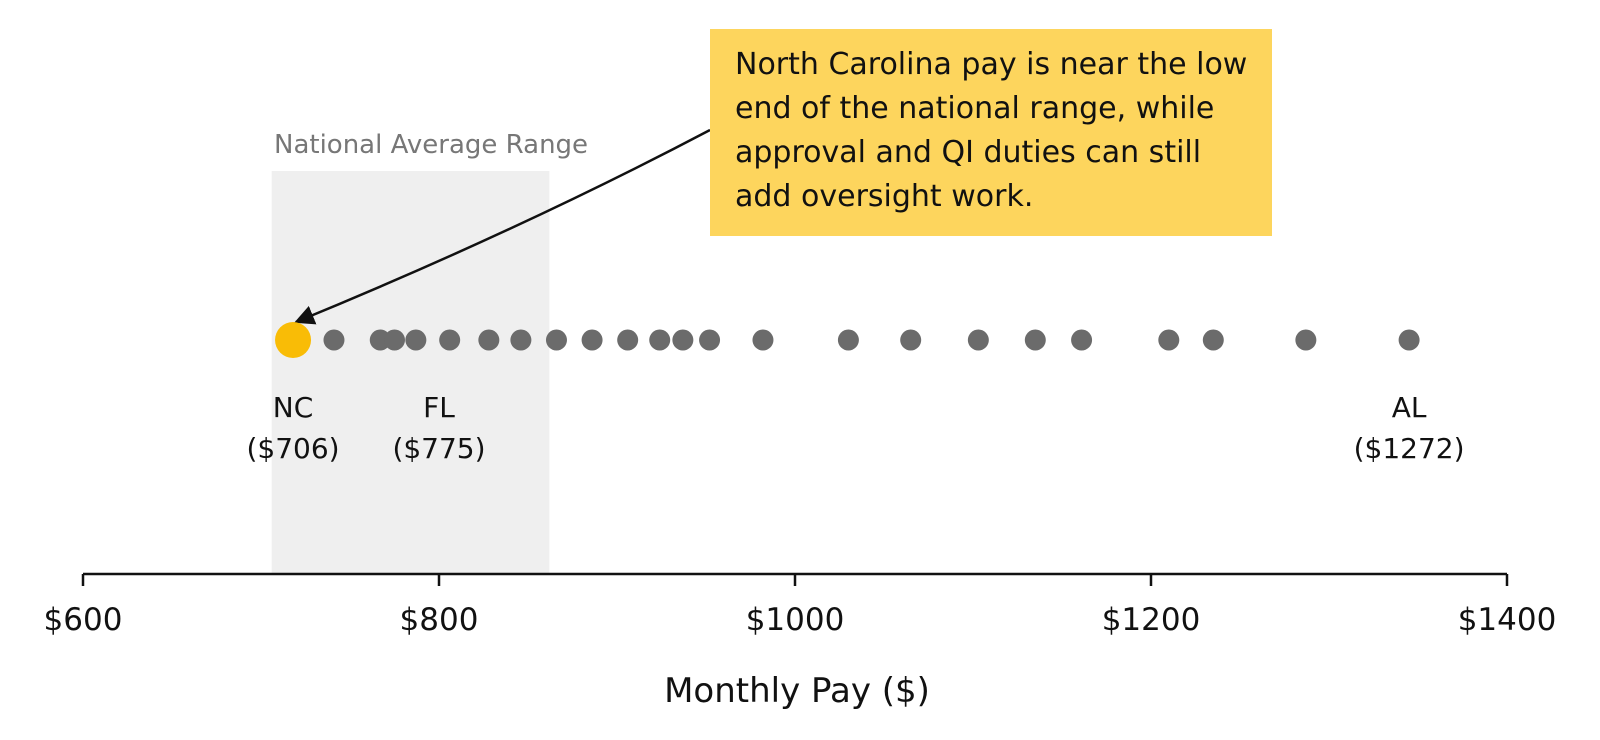 This screenshot has height=740, width=1600. What do you see at coordinates (795, 620) in the screenshot?
I see `x-tick-label: $1000` at bounding box center [795, 620].